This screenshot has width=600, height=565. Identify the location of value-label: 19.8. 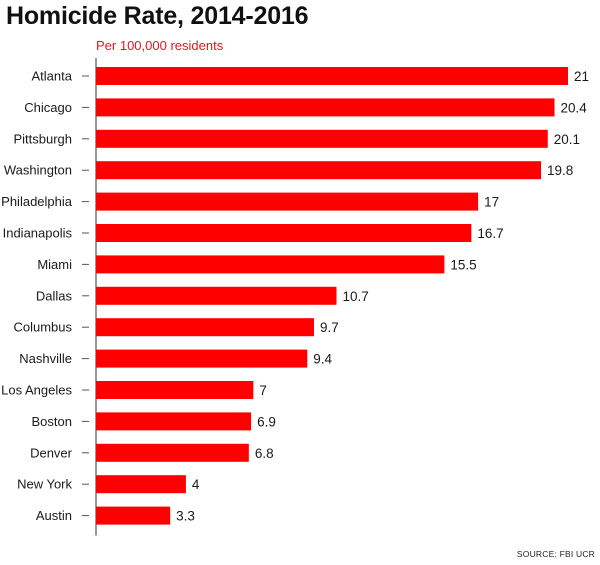
(560, 170).